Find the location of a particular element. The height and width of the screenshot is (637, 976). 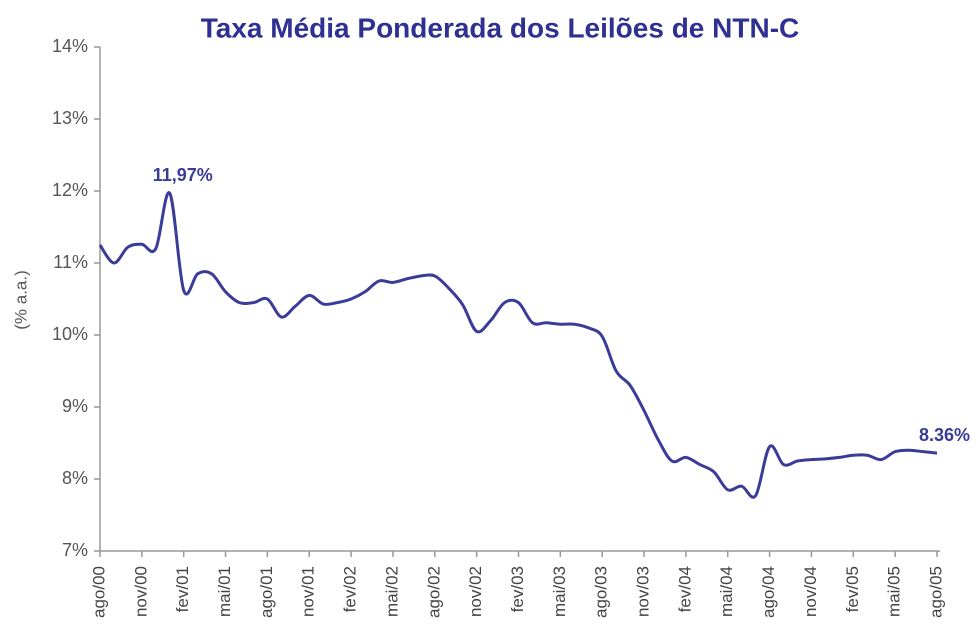

x-tick-label: nov/00 is located at coordinates (140, 591).